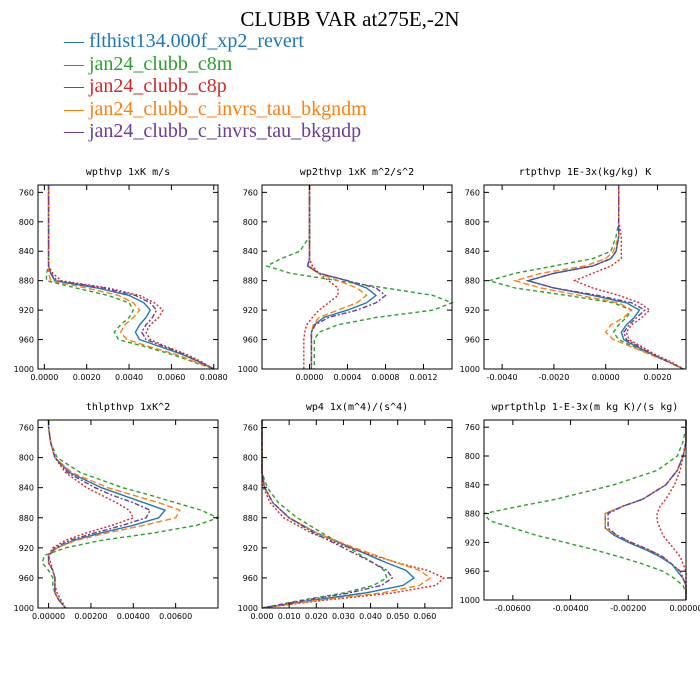 This screenshot has height=700, width=700. What do you see at coordinates (225, 131) in the screenshot?
I see `legend-label: jan24_clubb_c_invrs_tau_bkgndp` at bounding box center [225, 131].